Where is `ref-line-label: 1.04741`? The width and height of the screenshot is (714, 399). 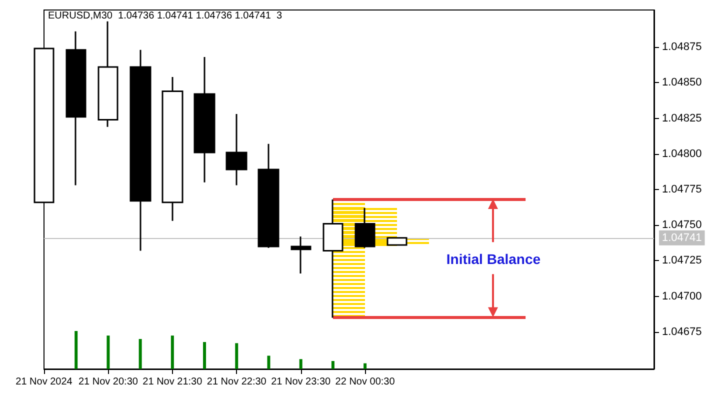
ref-line-label: 1.04741 is located at coordinates (682, 238).